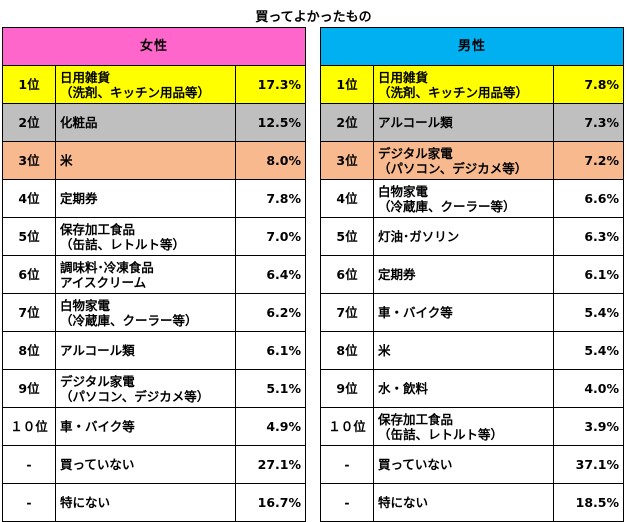 Image resolution: width=627 pixels, height=522 pixels. I want to click on female-row: 2位 化粧品 12.5%, so click(154, 122).